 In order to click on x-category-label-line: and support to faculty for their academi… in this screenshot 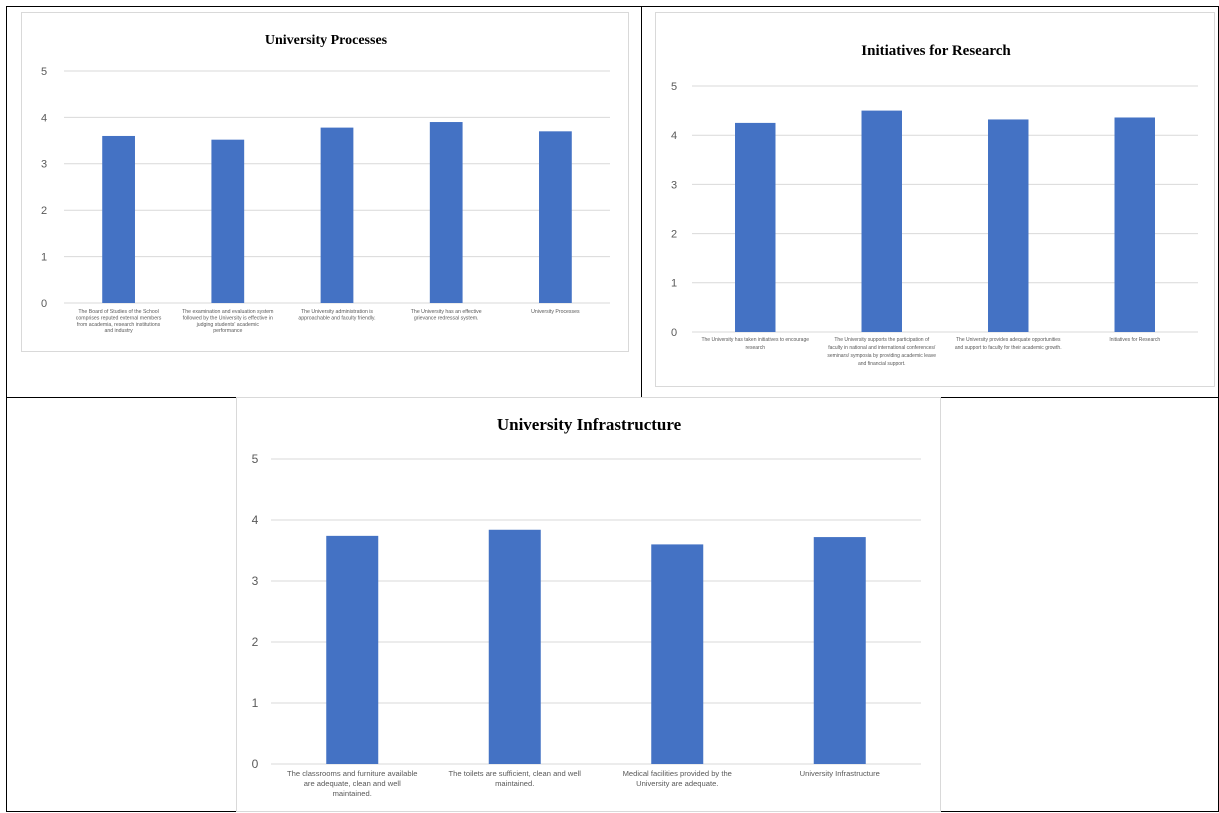, I will do `click(1008, 348)`.